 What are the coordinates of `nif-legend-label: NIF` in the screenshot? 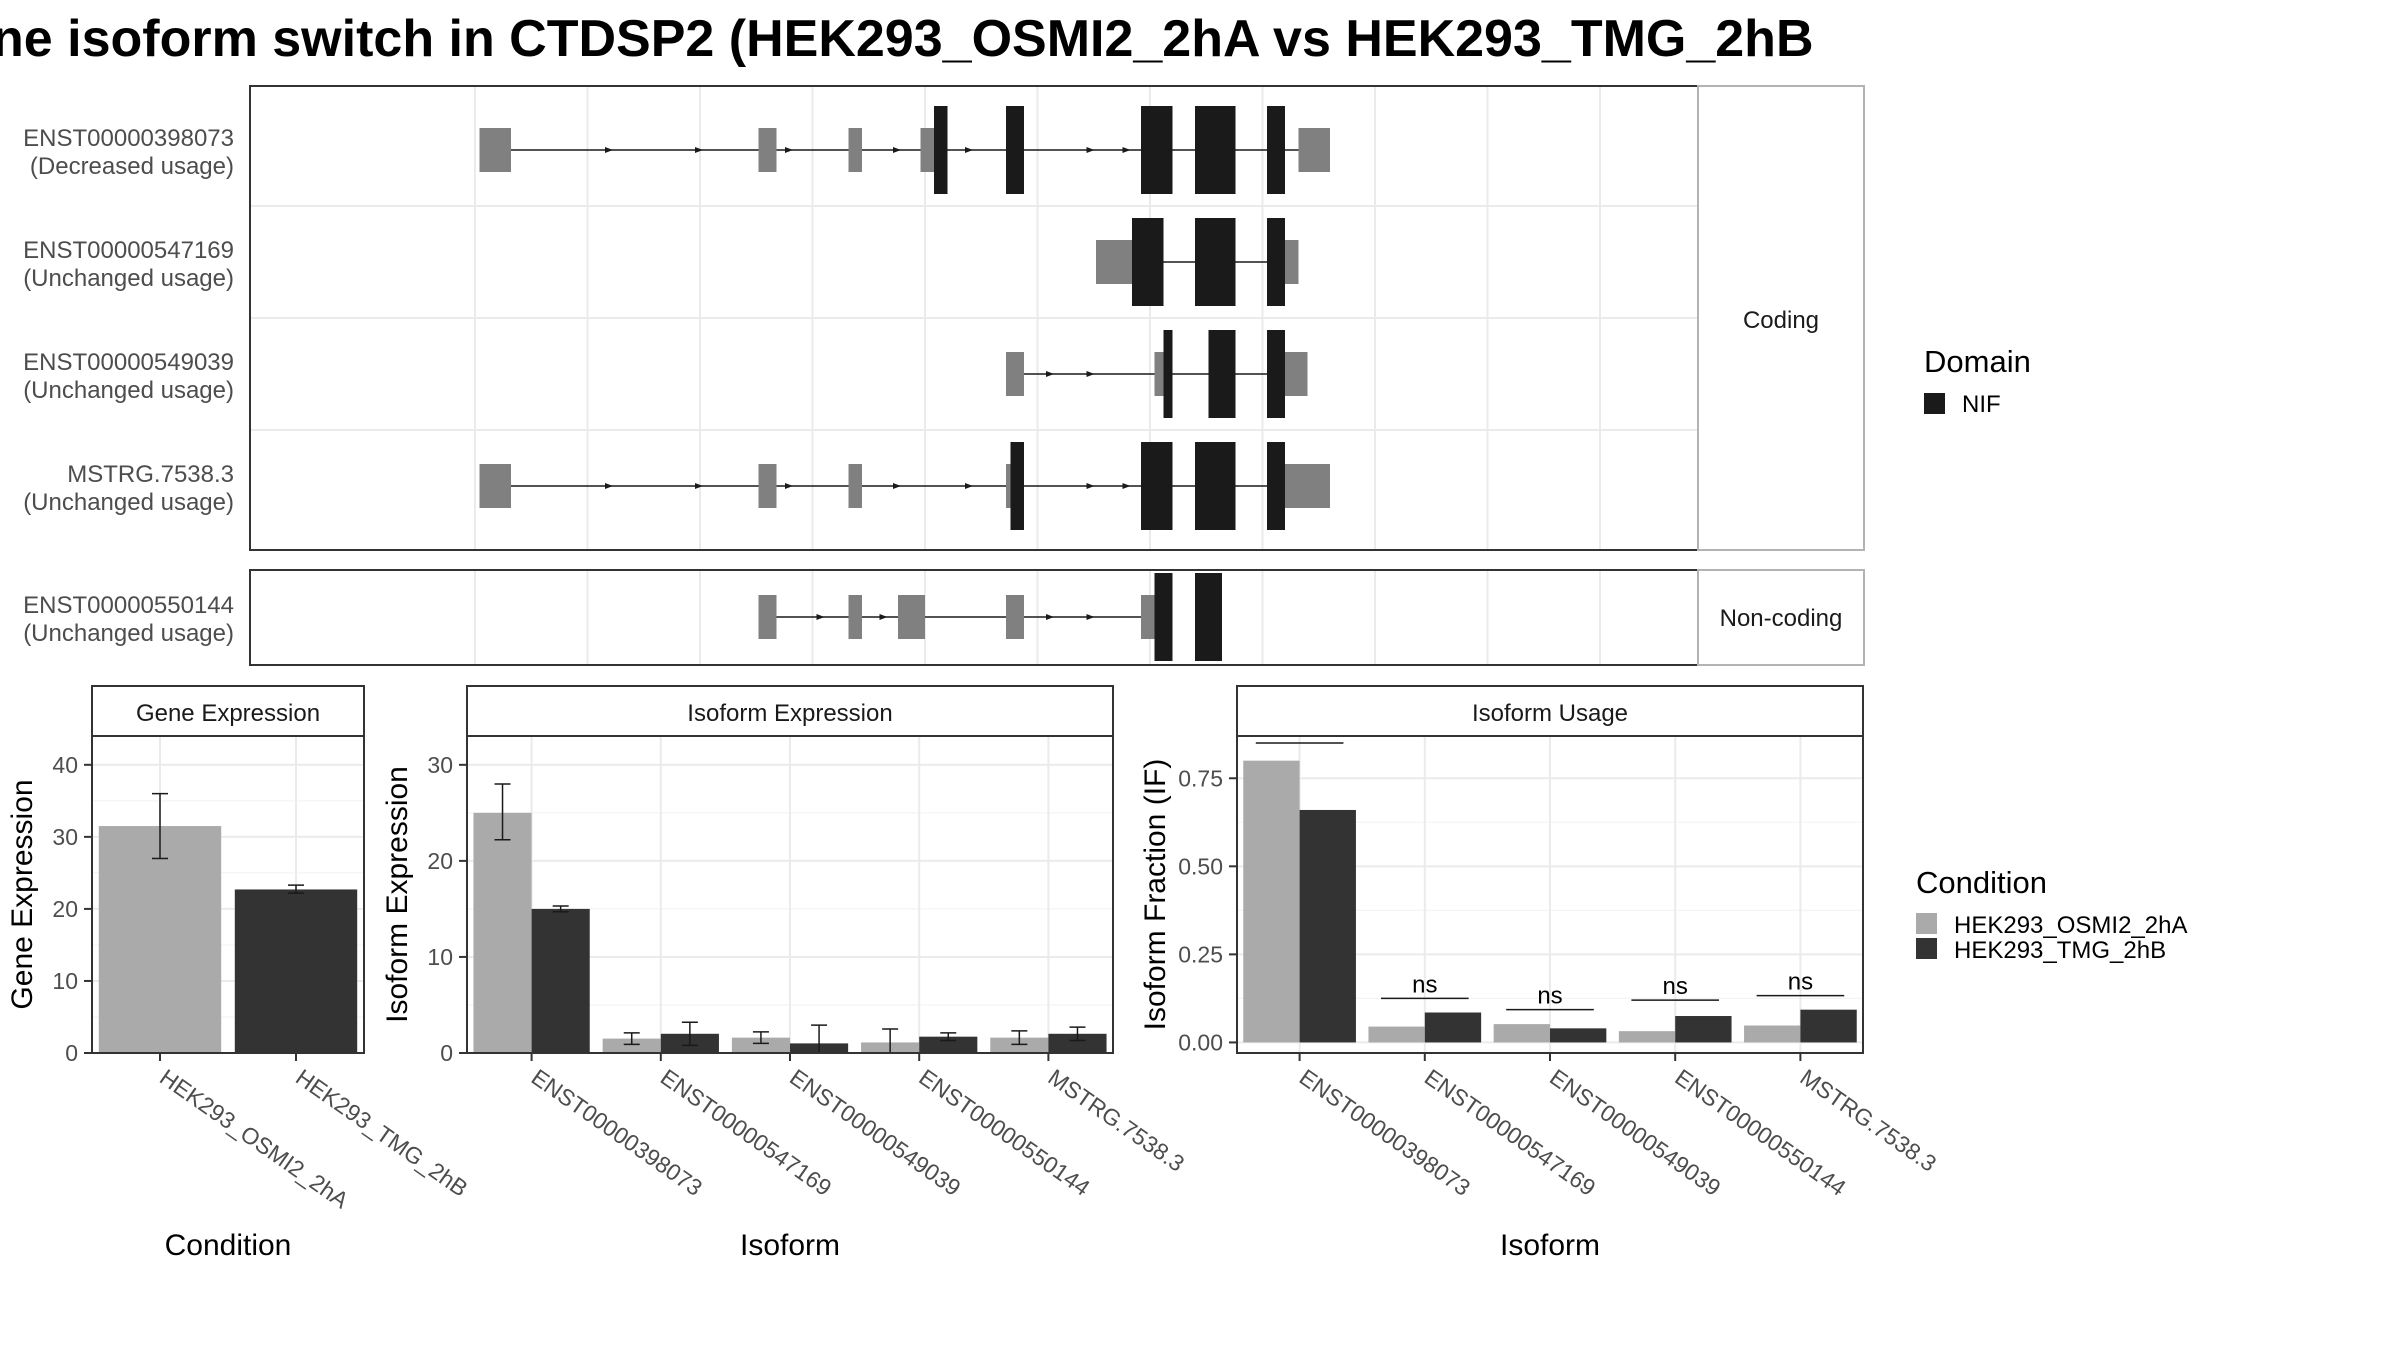 It's located at (1981, 404).